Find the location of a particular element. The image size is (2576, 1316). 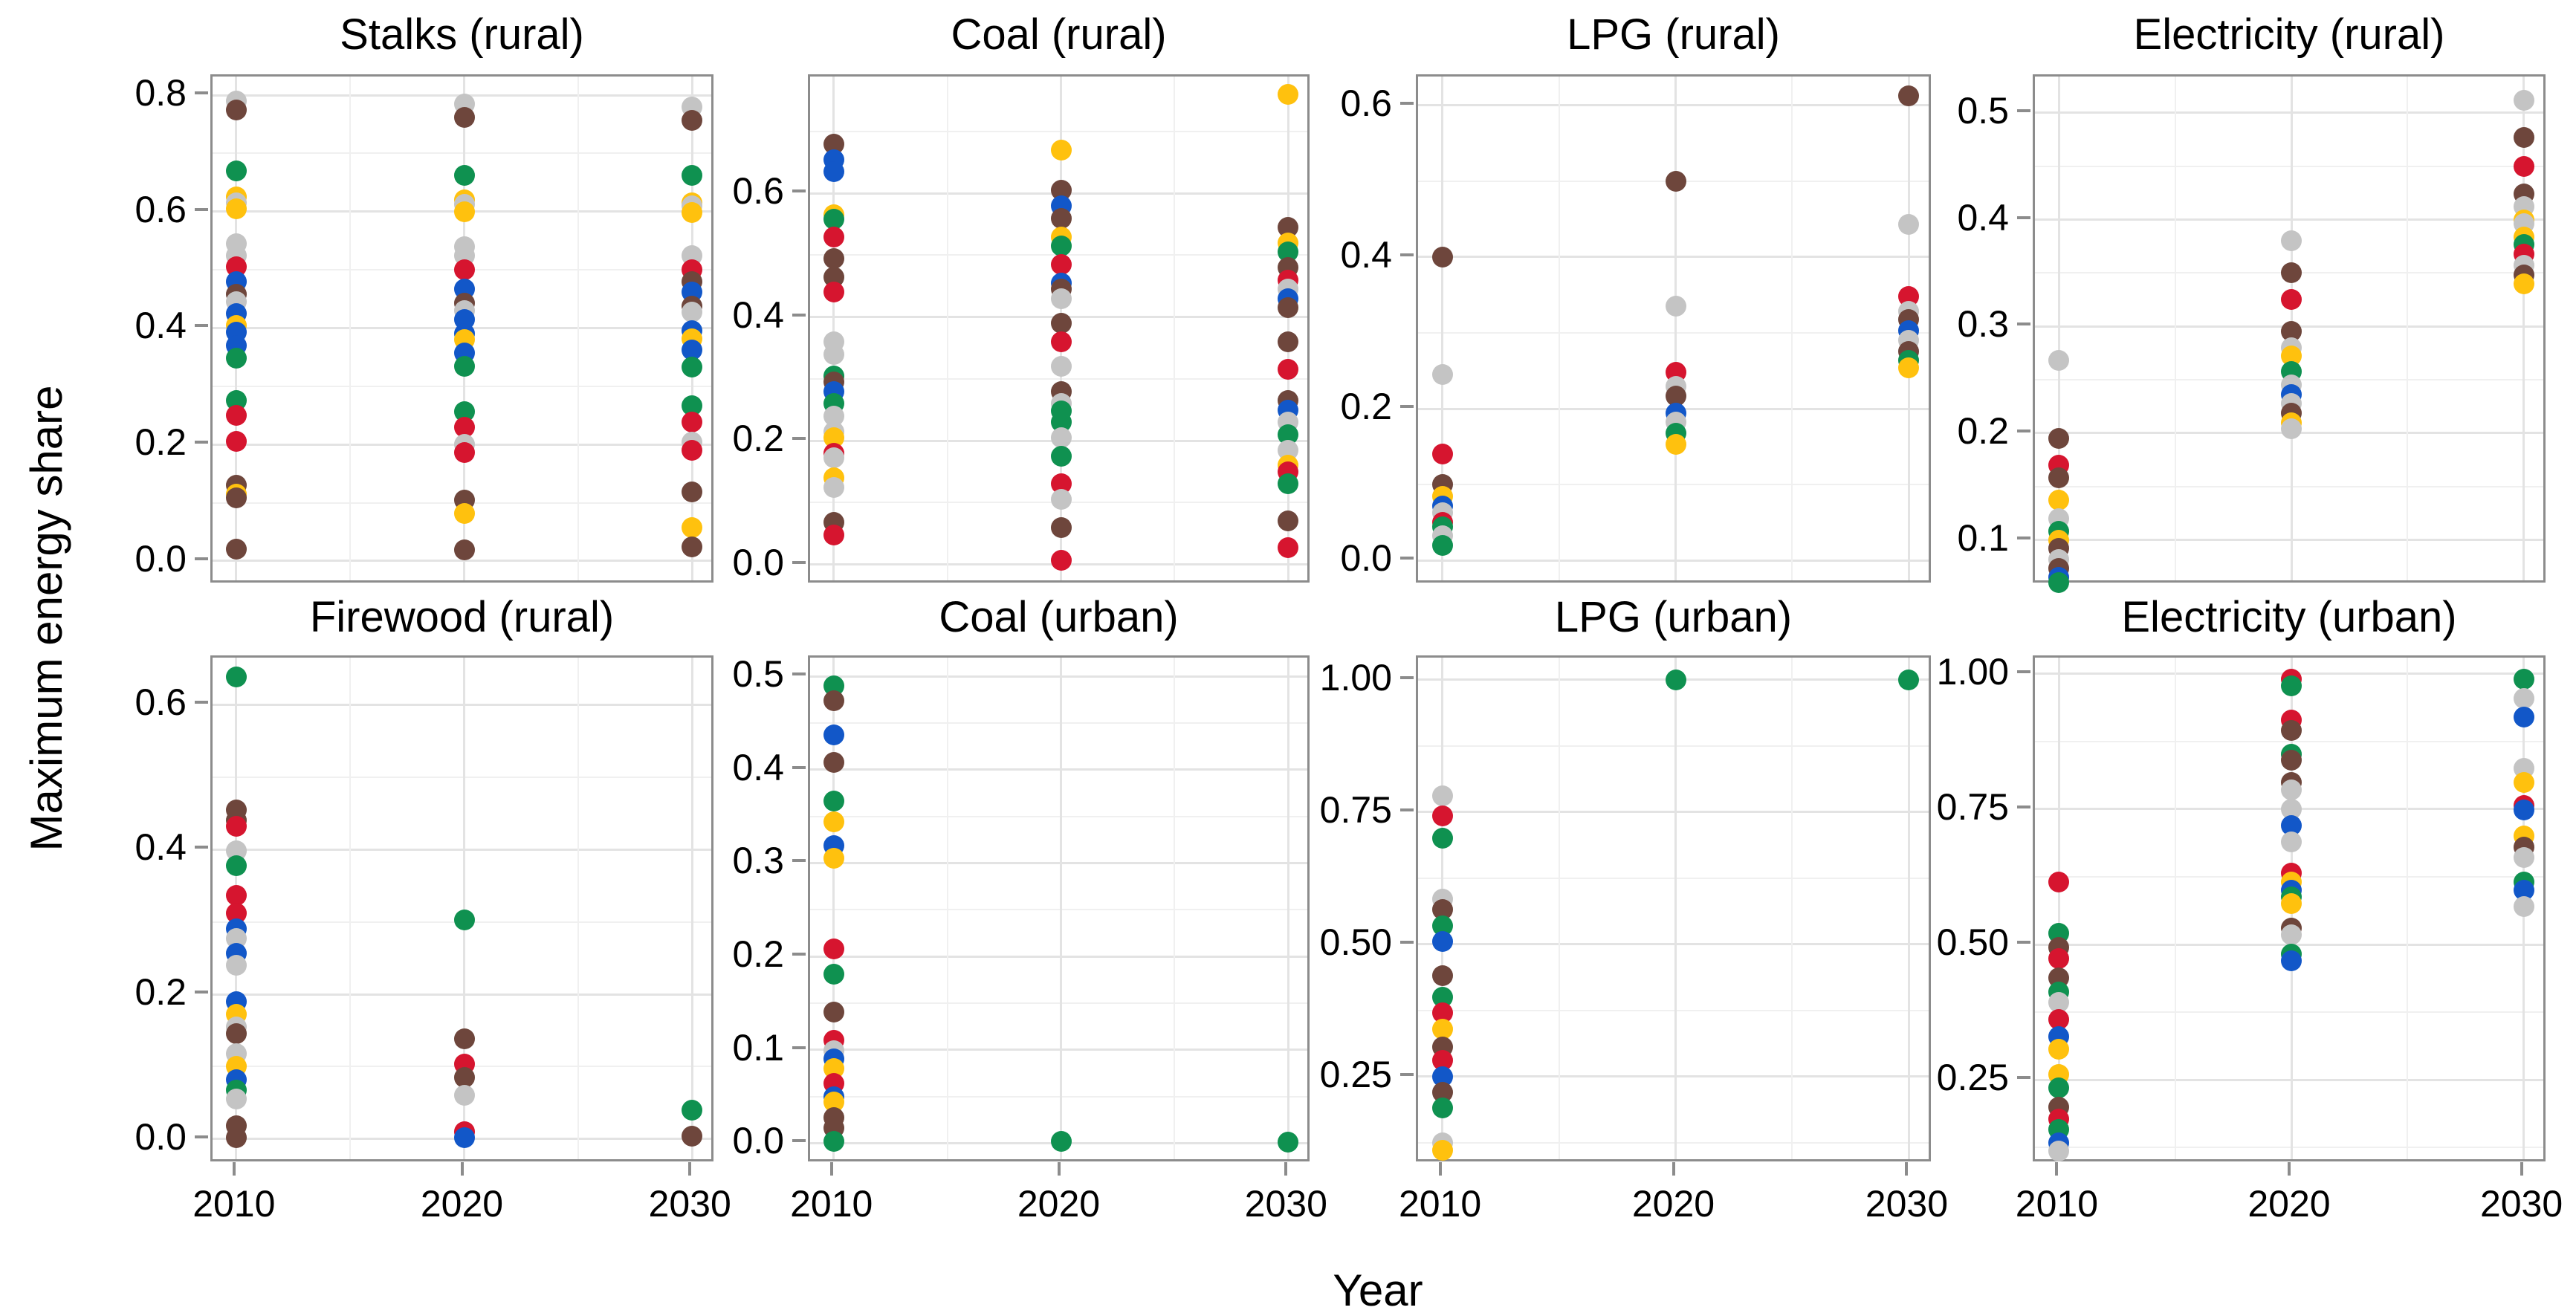

panel-title-firewood-rural: Firewood (rural) is located at coordinates (462, 617).